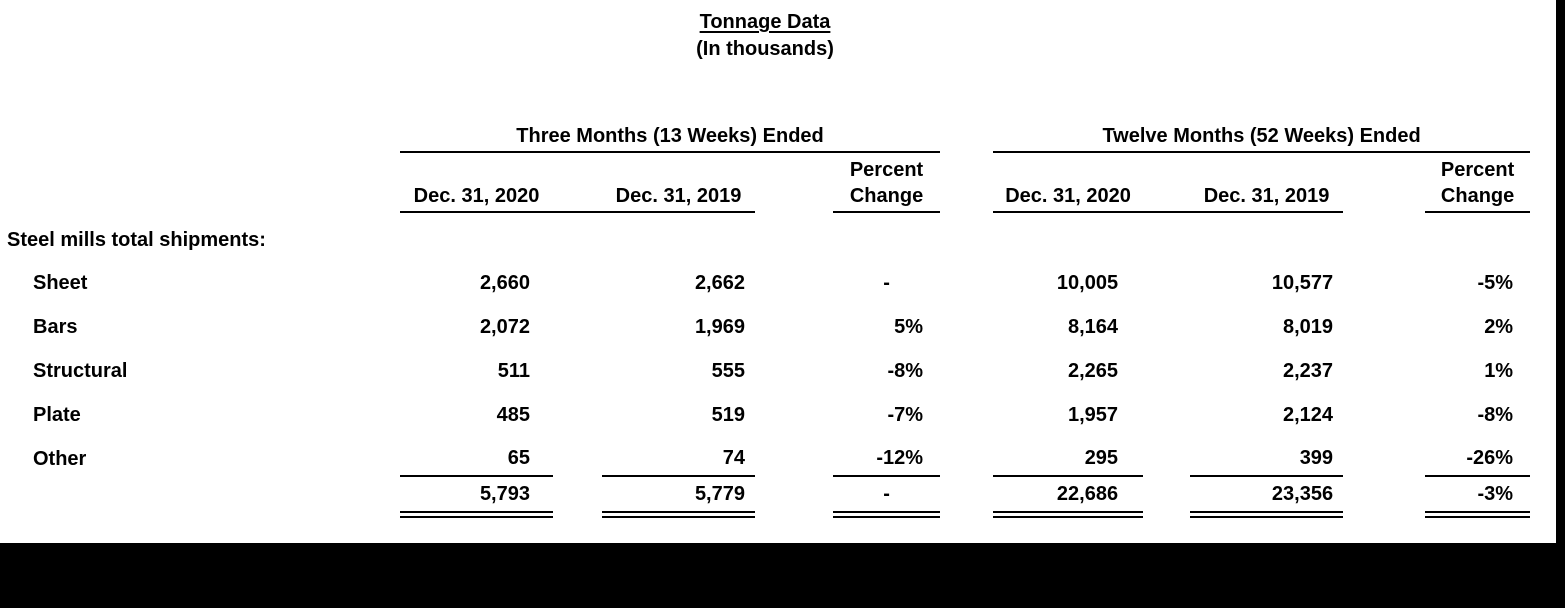 The width and height of the screenshot is (1565, 608). Describe the element at coordinates (1308, 371) in the screenshot. I see `cell-value: 2,237` at that location.